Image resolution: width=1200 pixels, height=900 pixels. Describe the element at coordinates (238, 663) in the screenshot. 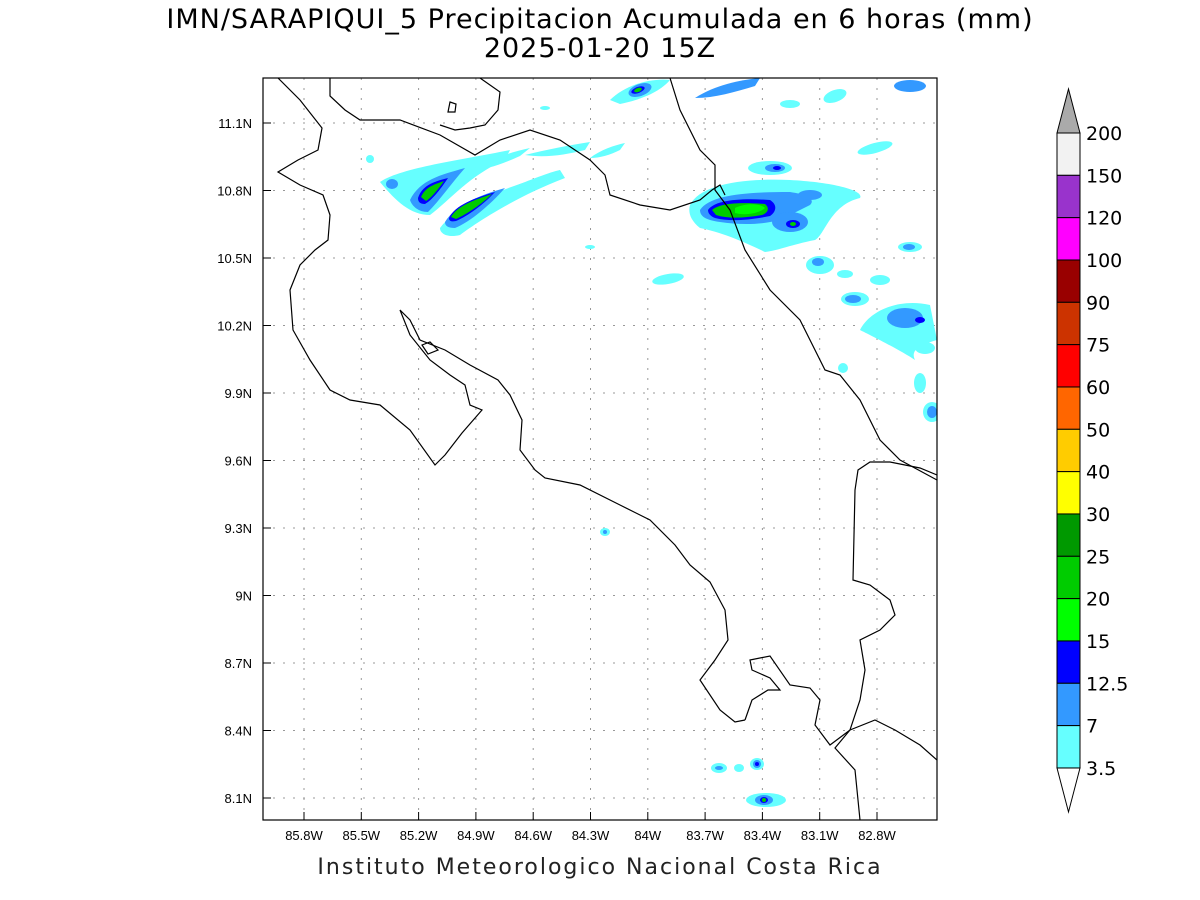

I see `lat-tick-label: 8.7N` at that location.